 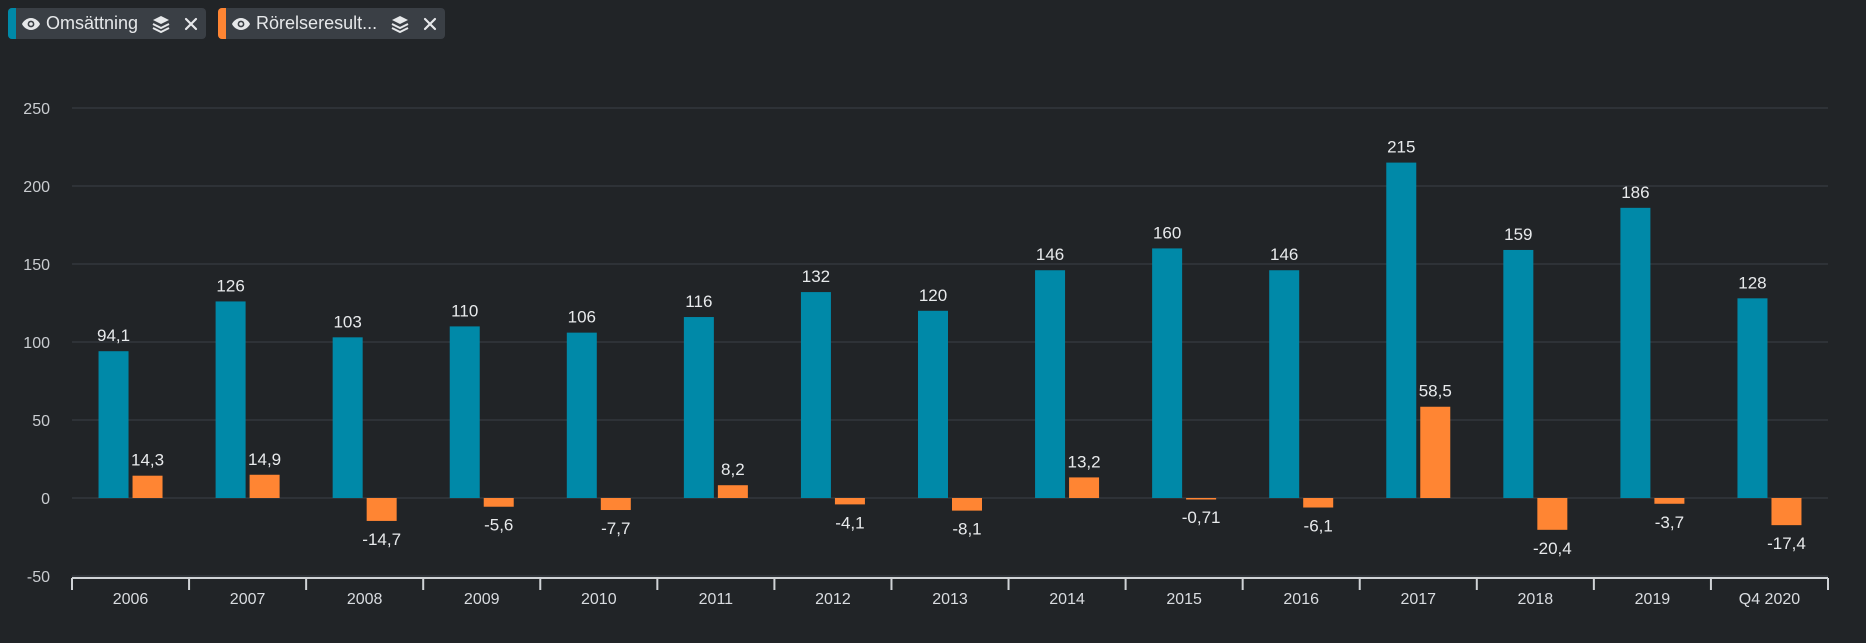 I want to click on data-label: 106, so click(x=582, y=317).